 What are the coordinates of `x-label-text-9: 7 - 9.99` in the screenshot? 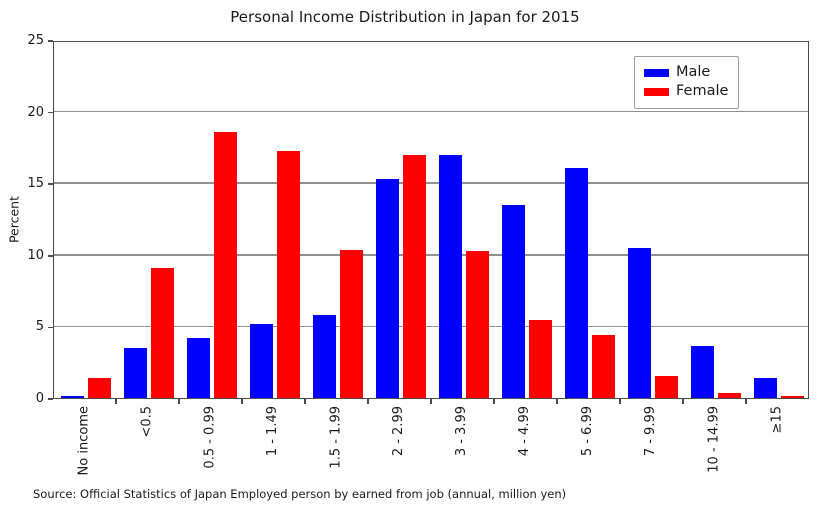 It's located at (651, 431).